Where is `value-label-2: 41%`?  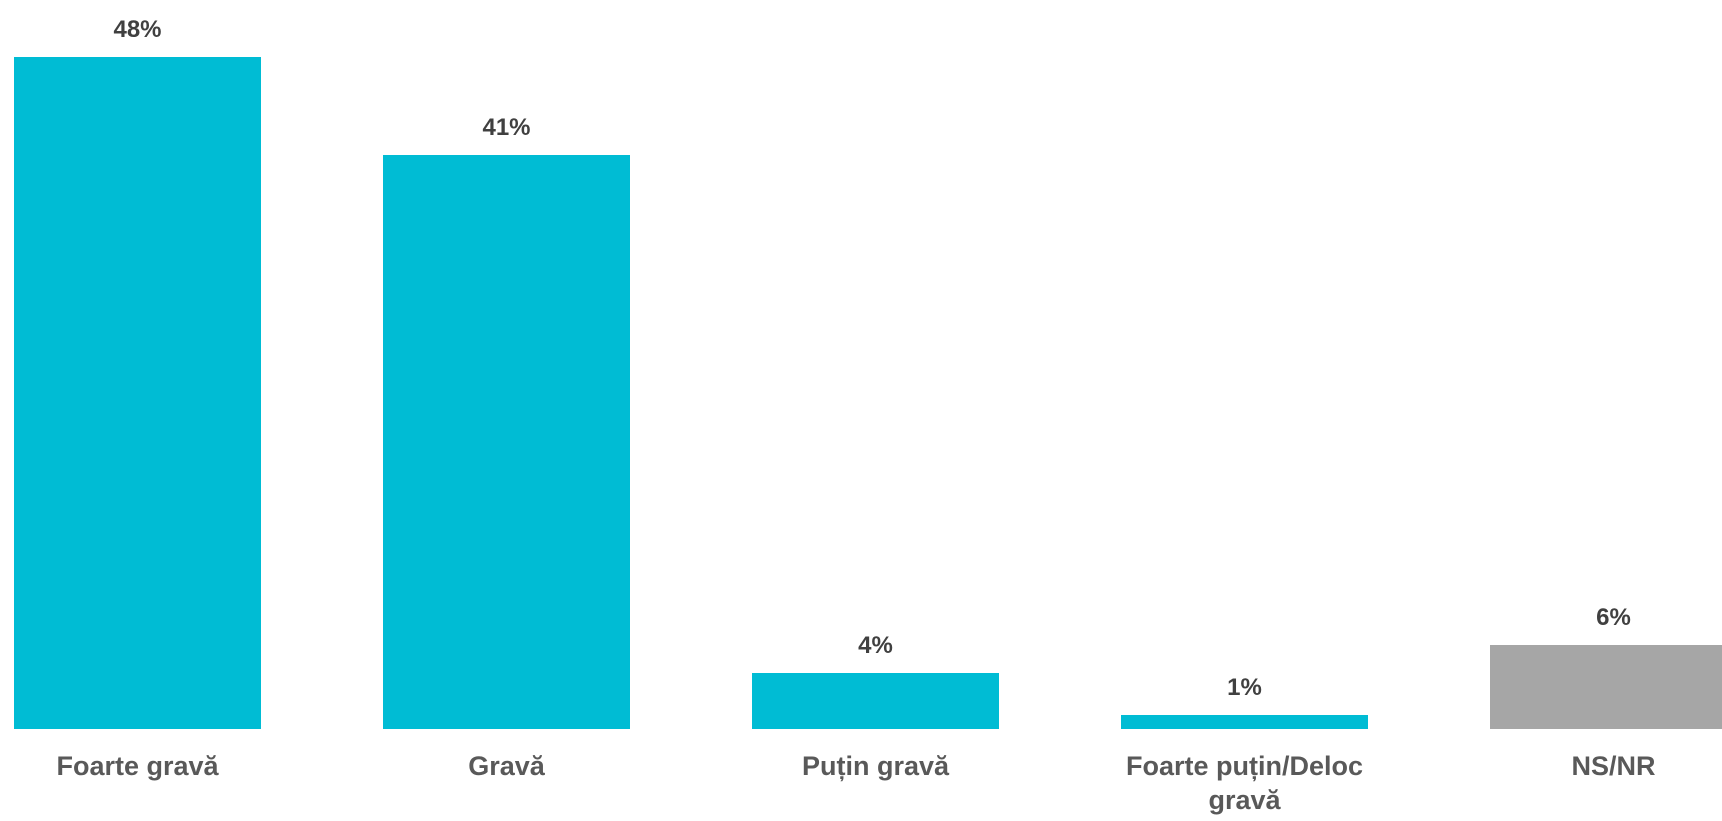 value-label-2: 41% is located at coordinates (506, 127).